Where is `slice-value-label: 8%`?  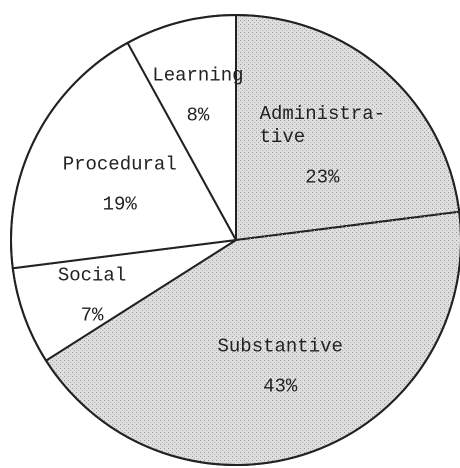 slice-value-label: 8% is located at coordinates (198, 115).